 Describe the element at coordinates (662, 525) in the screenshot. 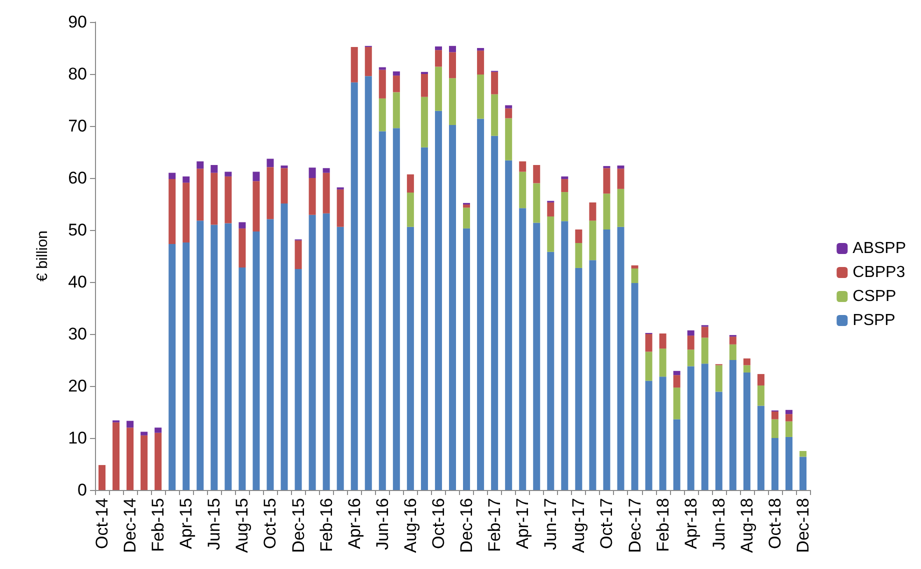

I see `x-tick-label: Feb-18` at that location.